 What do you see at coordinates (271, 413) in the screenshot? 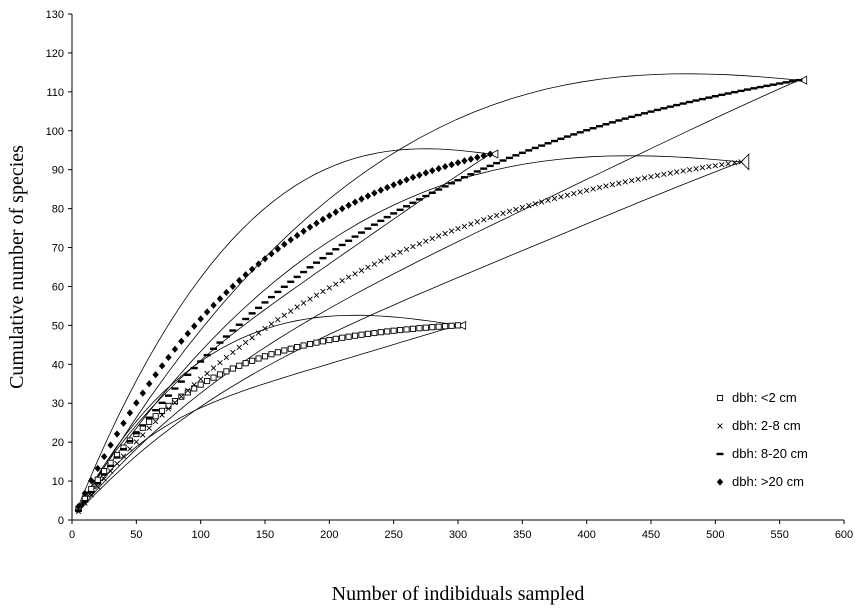
I see `confidence-band` at bounding box center [271, 413].